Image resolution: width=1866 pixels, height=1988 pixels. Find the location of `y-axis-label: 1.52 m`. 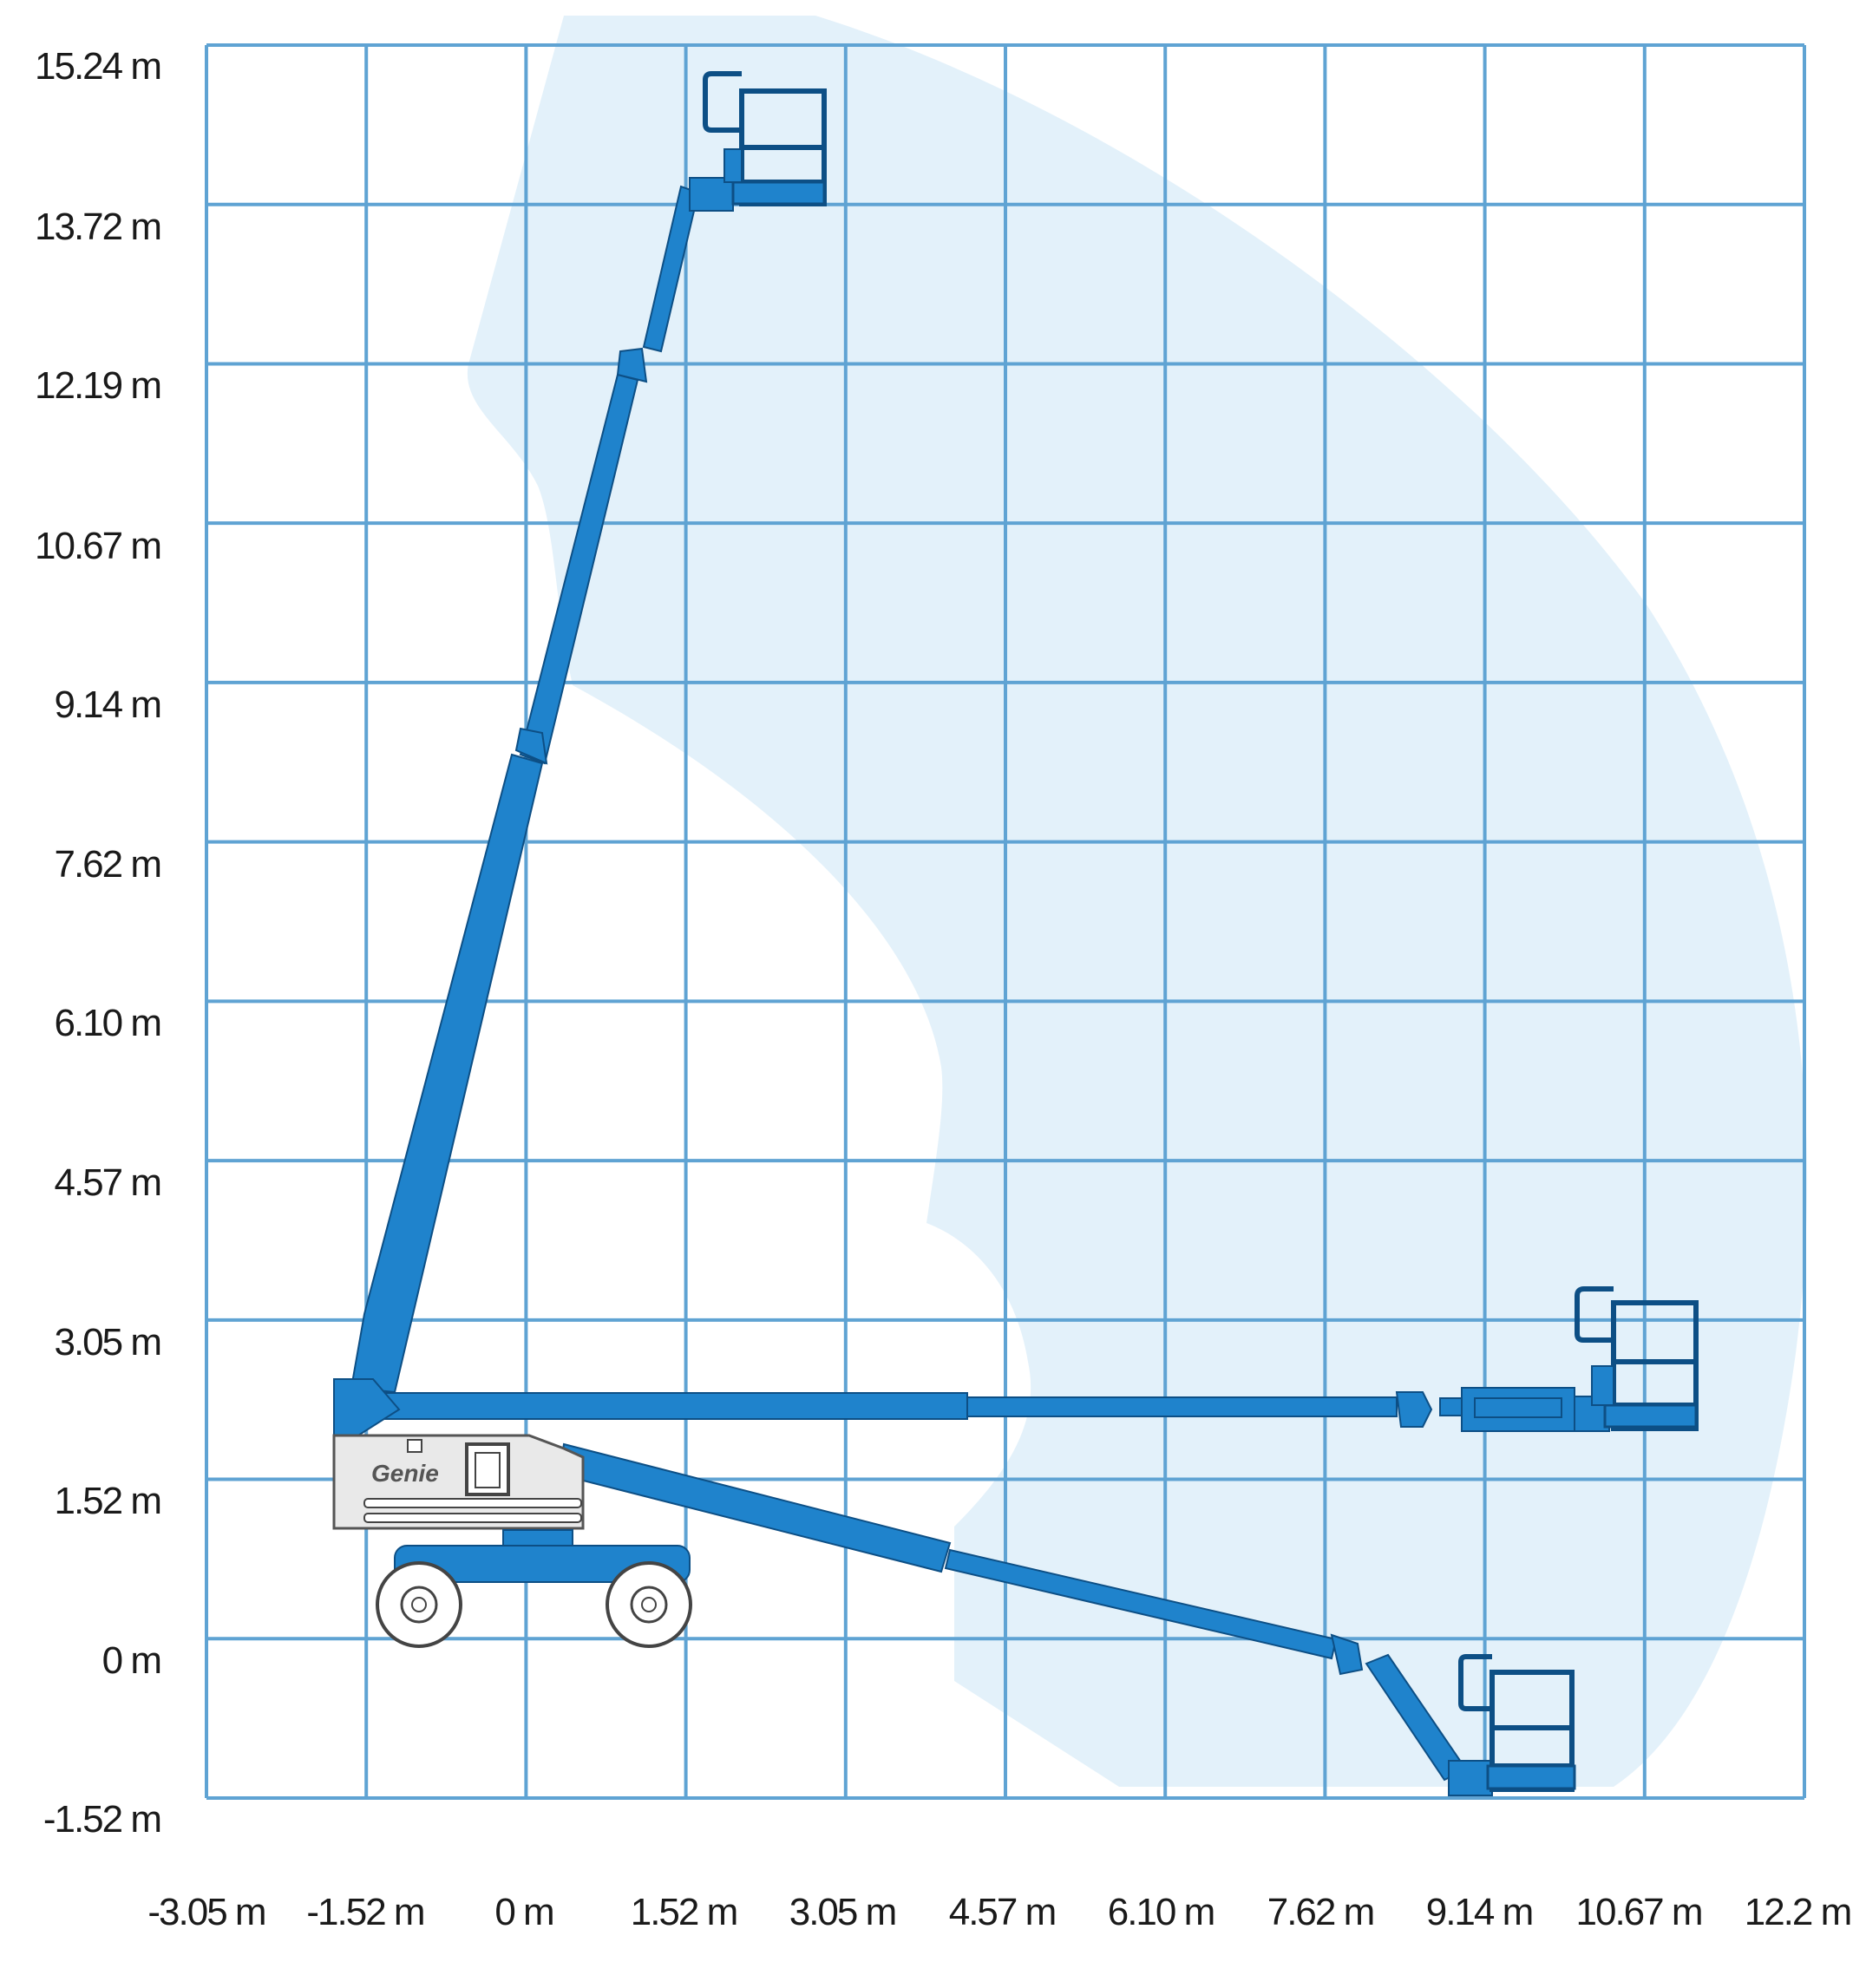

y-axis-label: 1.52 m is located at coordinates (108, 1501).